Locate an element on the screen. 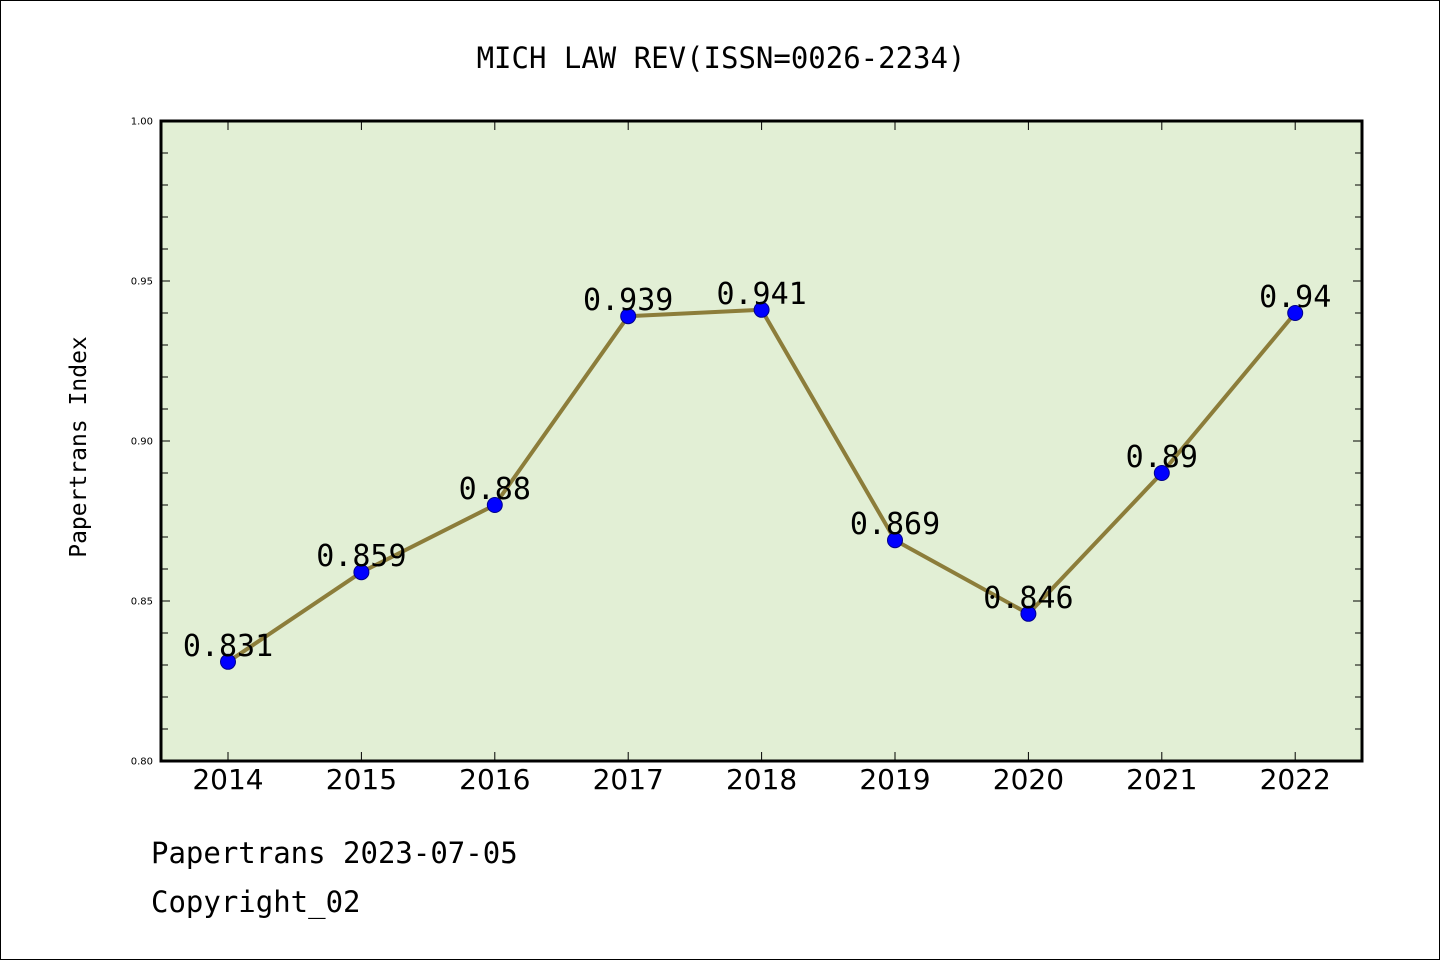 This screenshot has height=961, width=1440. data-label: 0.94 is located at coordinates (1295, 297).